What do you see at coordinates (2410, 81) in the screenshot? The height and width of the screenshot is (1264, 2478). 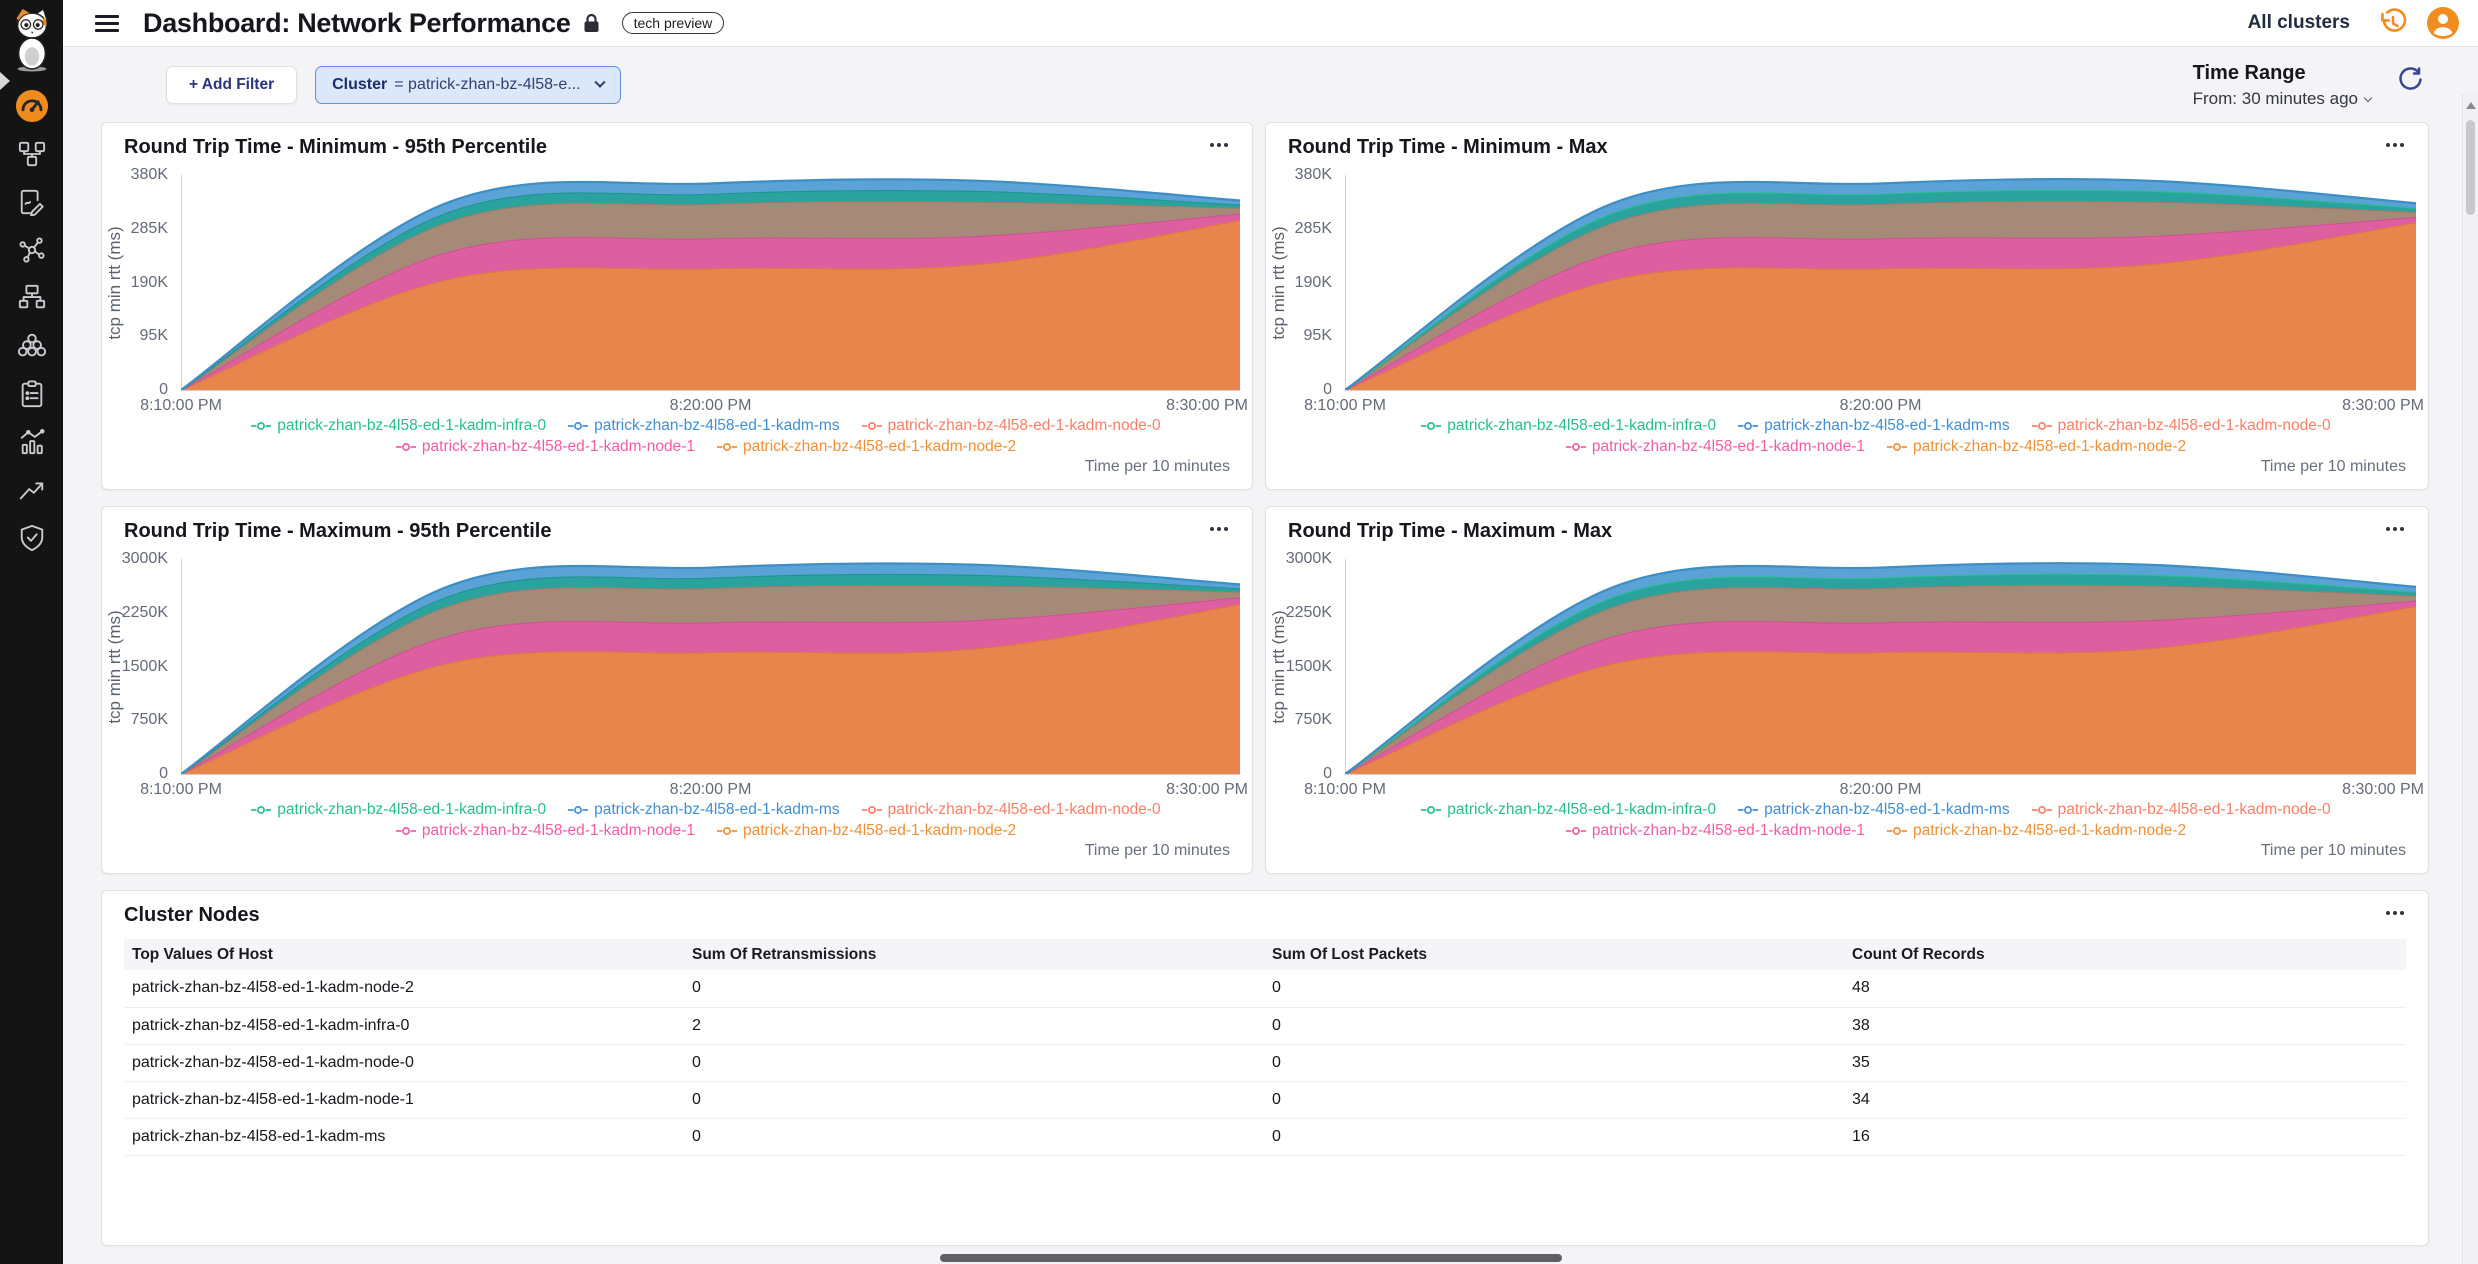 I see `refresh-button` at bounding box center [2410, 81].